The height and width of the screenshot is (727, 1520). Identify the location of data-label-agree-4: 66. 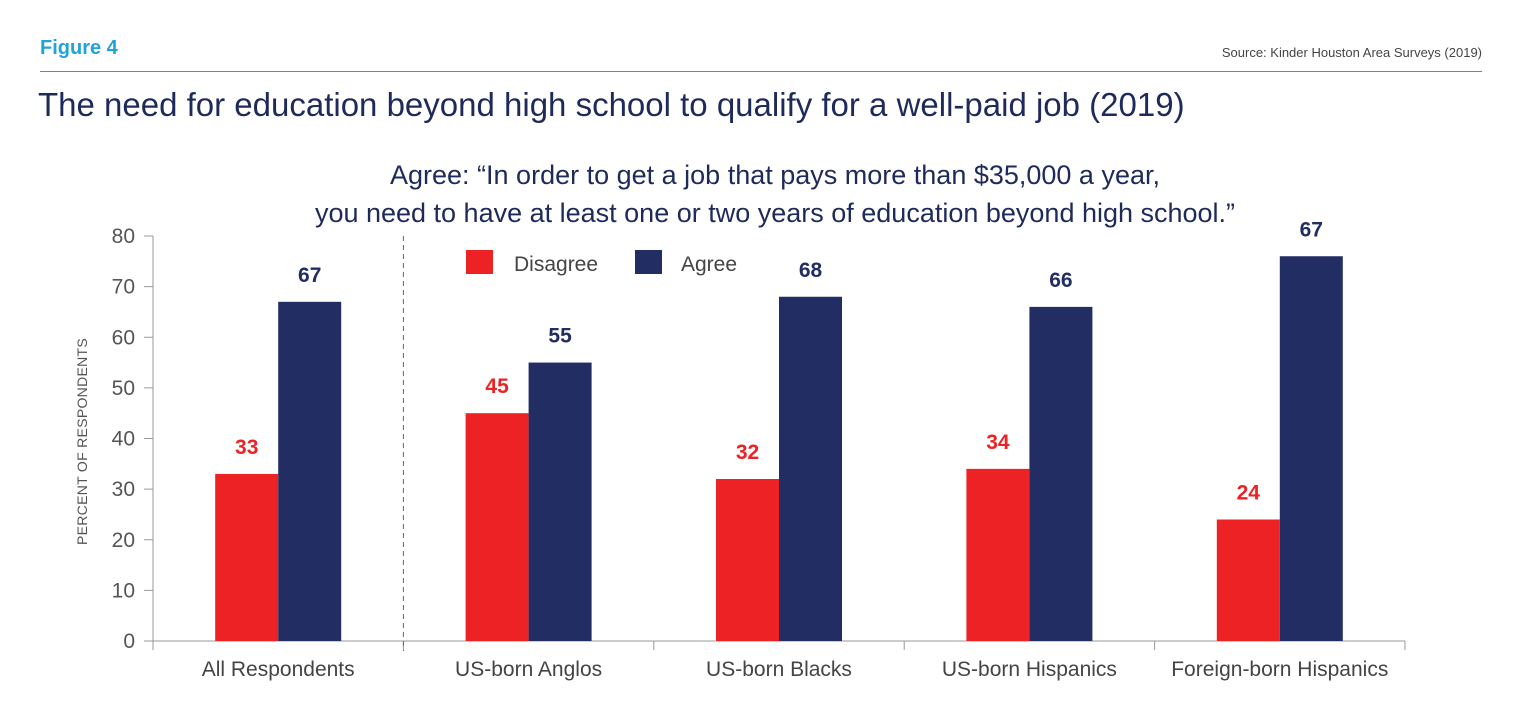
(1060, 280).